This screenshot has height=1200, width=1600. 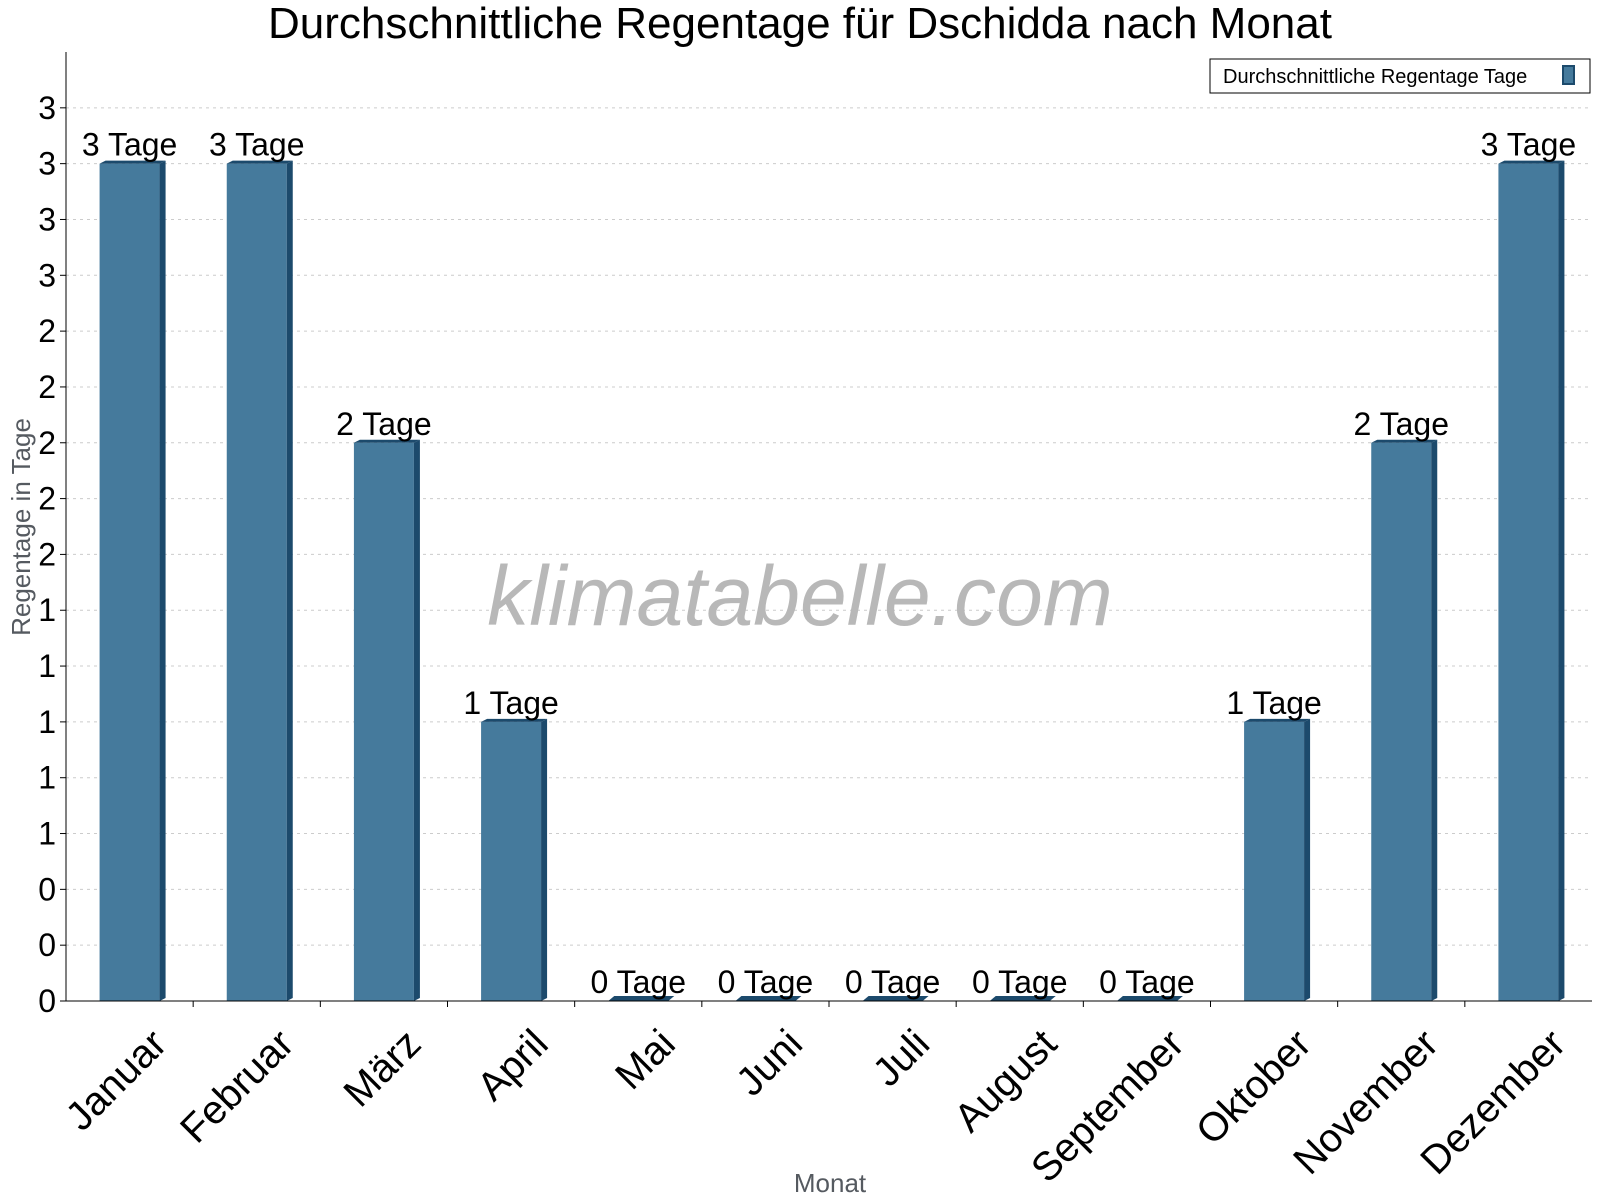 I want to click on legend: Durchschnittliche Regentage Tage, so click(x=1400, y=76).